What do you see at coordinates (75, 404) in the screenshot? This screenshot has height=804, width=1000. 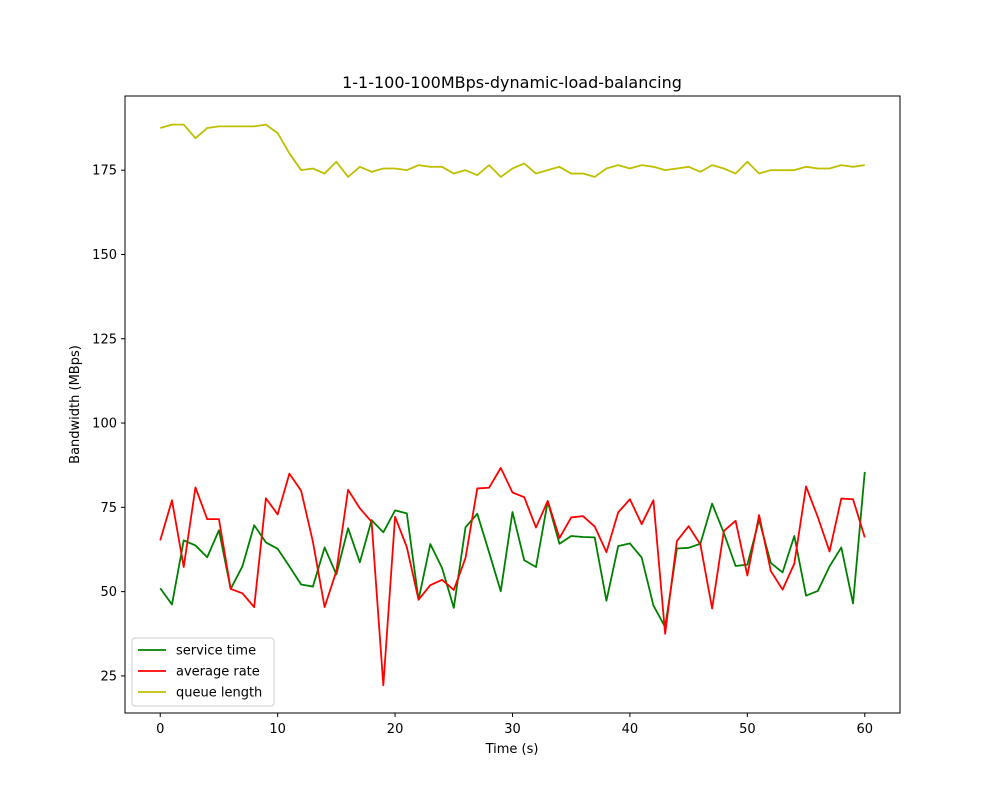 I see `y-axis-label: Bandwidth (MBps)` at bounding box center [75, 404].